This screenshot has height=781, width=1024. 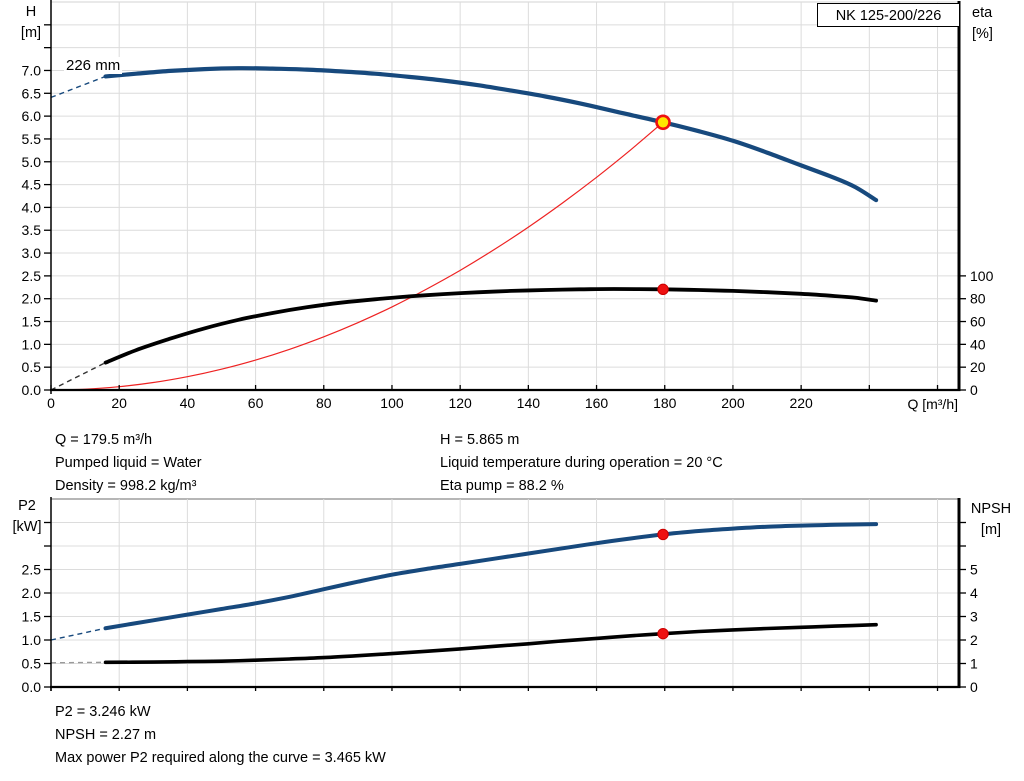 What do you see at coordinates (106, 735) in the screenshot?
I see `info-npsh: NPSH = 2.27 m` at bounding box center [106, 735].